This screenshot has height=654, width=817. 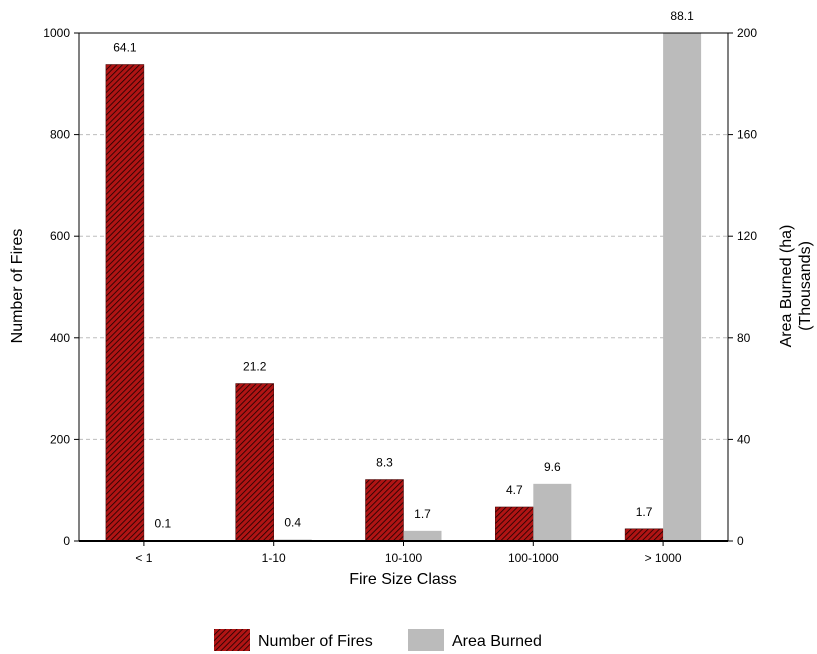 What do you see at coordinates (786, 286) in the screenshot?
I see `y2-axis-title-line1: Area Burned (ha)` at bounding box center [786, 286].